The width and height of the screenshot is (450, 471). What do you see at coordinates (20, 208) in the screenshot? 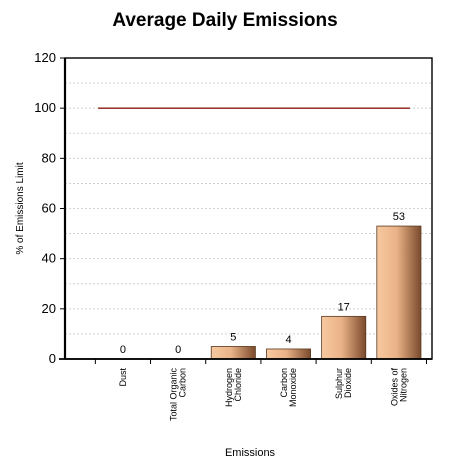
I see `y-axis-label: % of Emissions Limit` at bounding box center [20, 208].